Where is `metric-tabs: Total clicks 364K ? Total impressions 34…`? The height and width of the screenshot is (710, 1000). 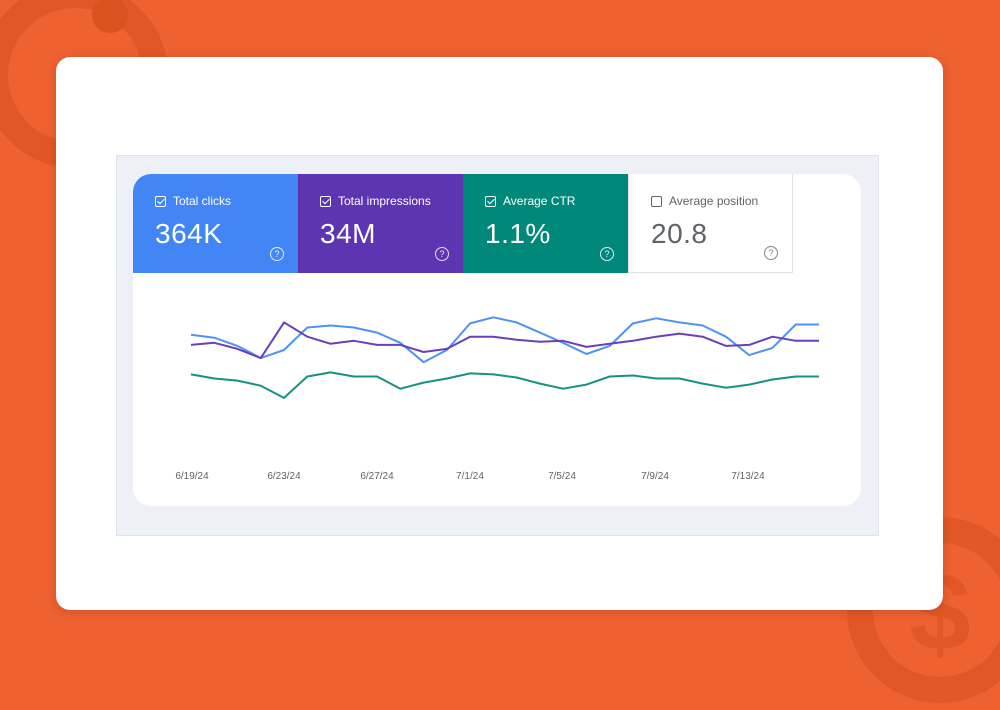 metric-tabs: Total clicks 364K ? Total impressions 34… is located at coordinates (463, 223).